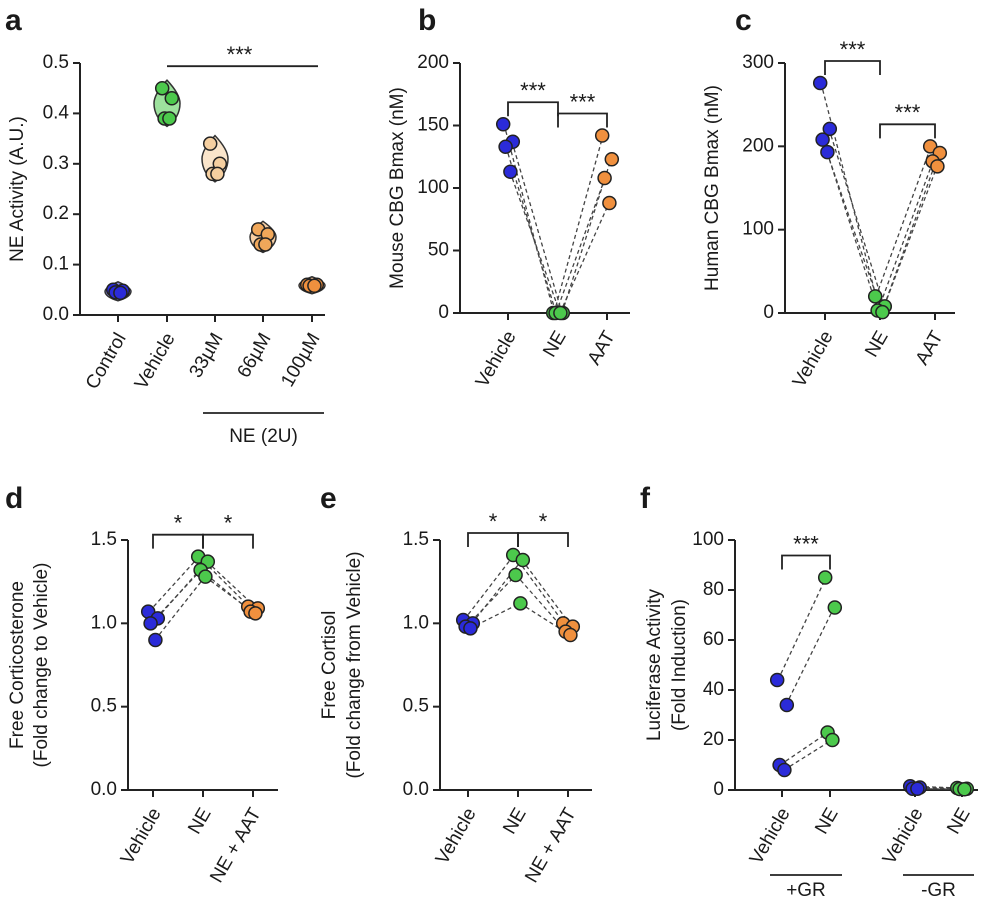  I want to click on y-tick-label: 50, so click(438, 250).